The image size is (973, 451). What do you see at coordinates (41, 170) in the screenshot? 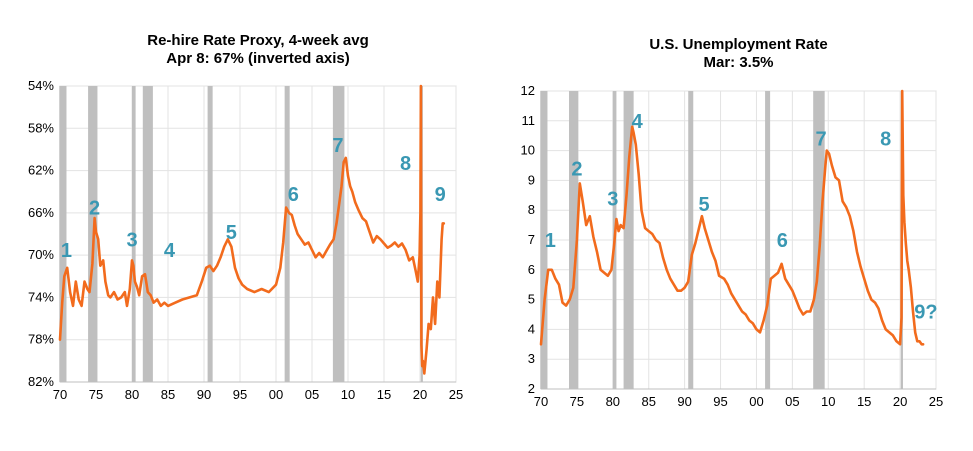
I see `left-y-tick-label: 62%` at bounding box center [41, 170].